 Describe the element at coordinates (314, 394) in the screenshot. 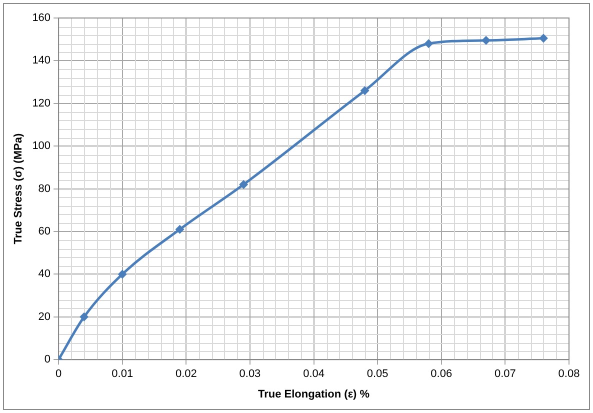

I see `x-axis-title: True Elongation (ε) %` at that location.